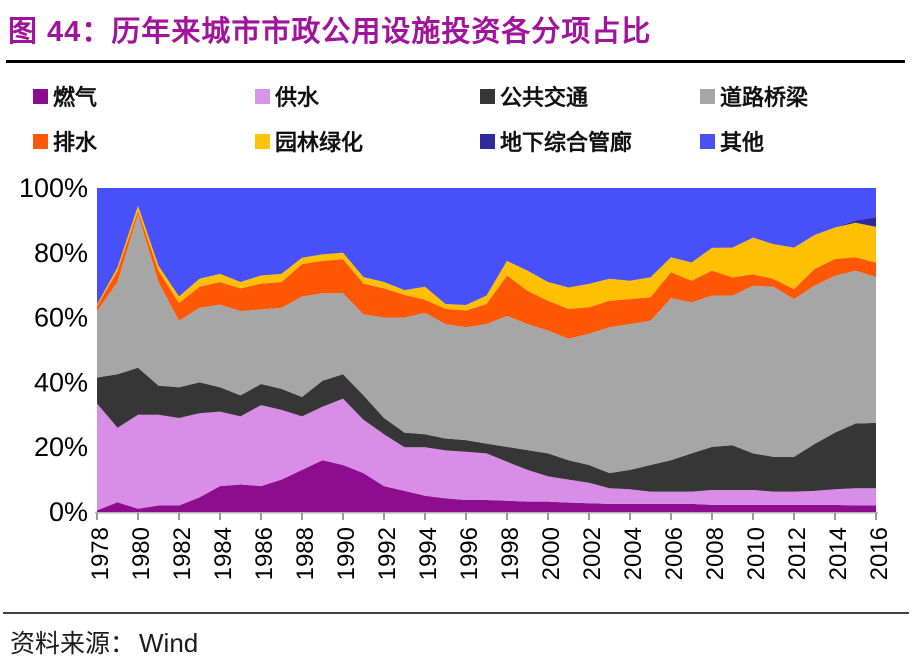 This screenshot has width=912, height=666. I want to click on source-label: 资料来源：, so click(73, 643).